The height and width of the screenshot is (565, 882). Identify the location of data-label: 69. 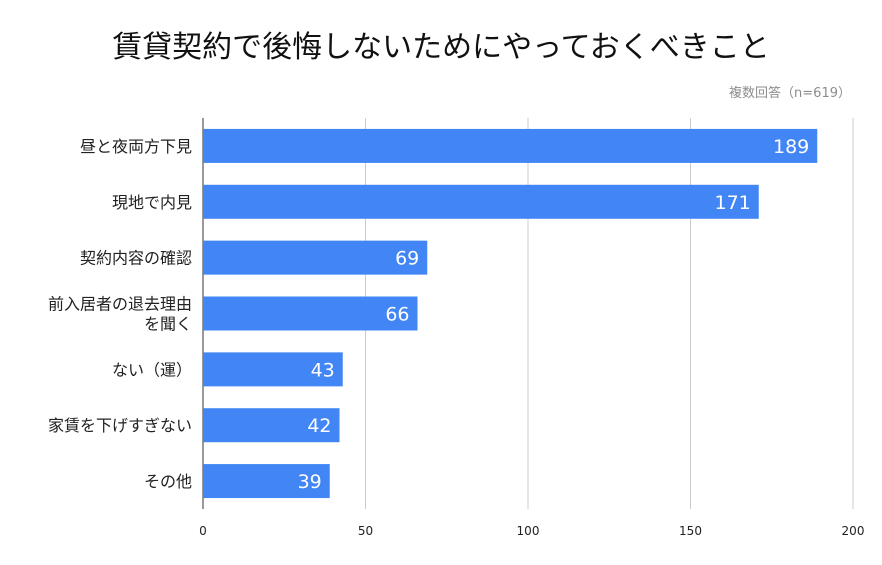
(407, 259).